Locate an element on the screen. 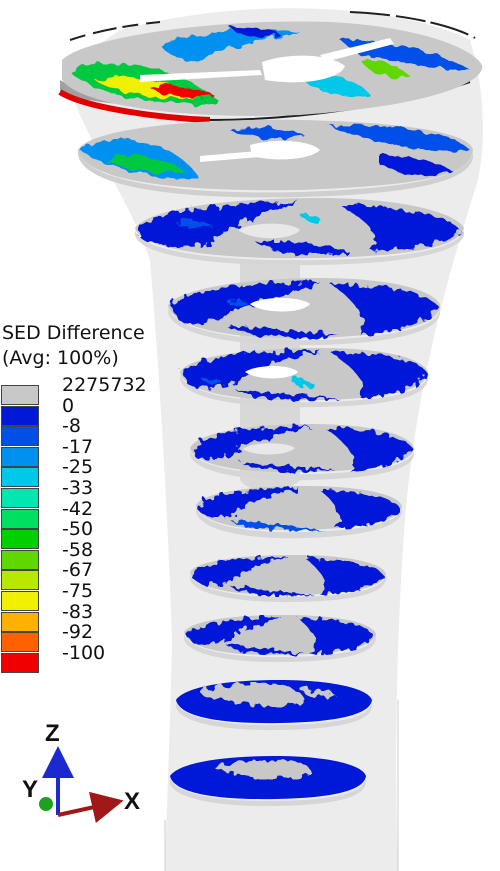  legend-tick-label: -8 is located at coordinates (71, 426).